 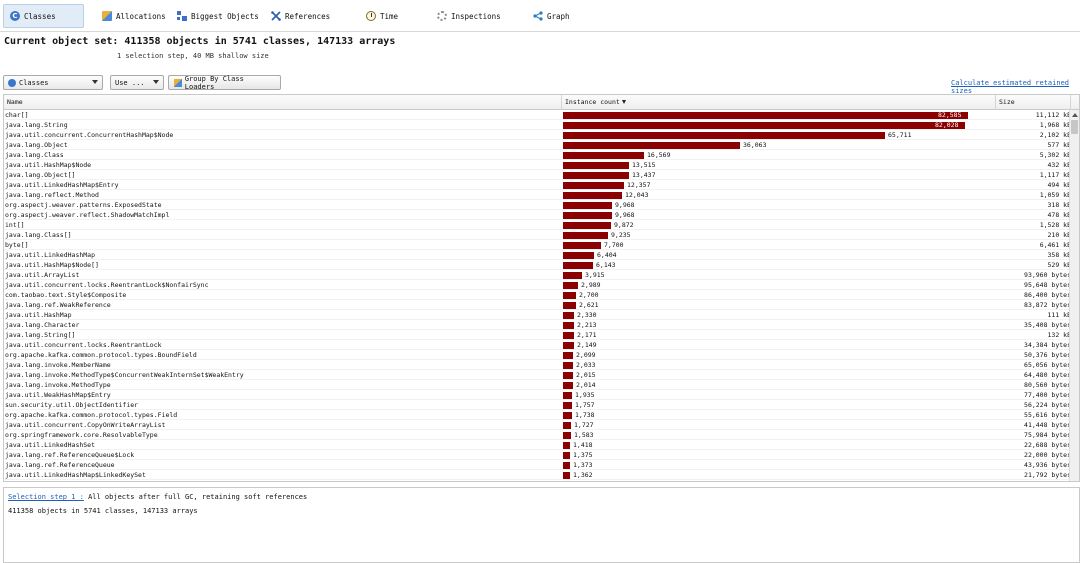 What do you see at coordinates (1055, 155) in the screenshot?
I see `size-cell: 5,302 kB` at bounding box center [1055, 155].